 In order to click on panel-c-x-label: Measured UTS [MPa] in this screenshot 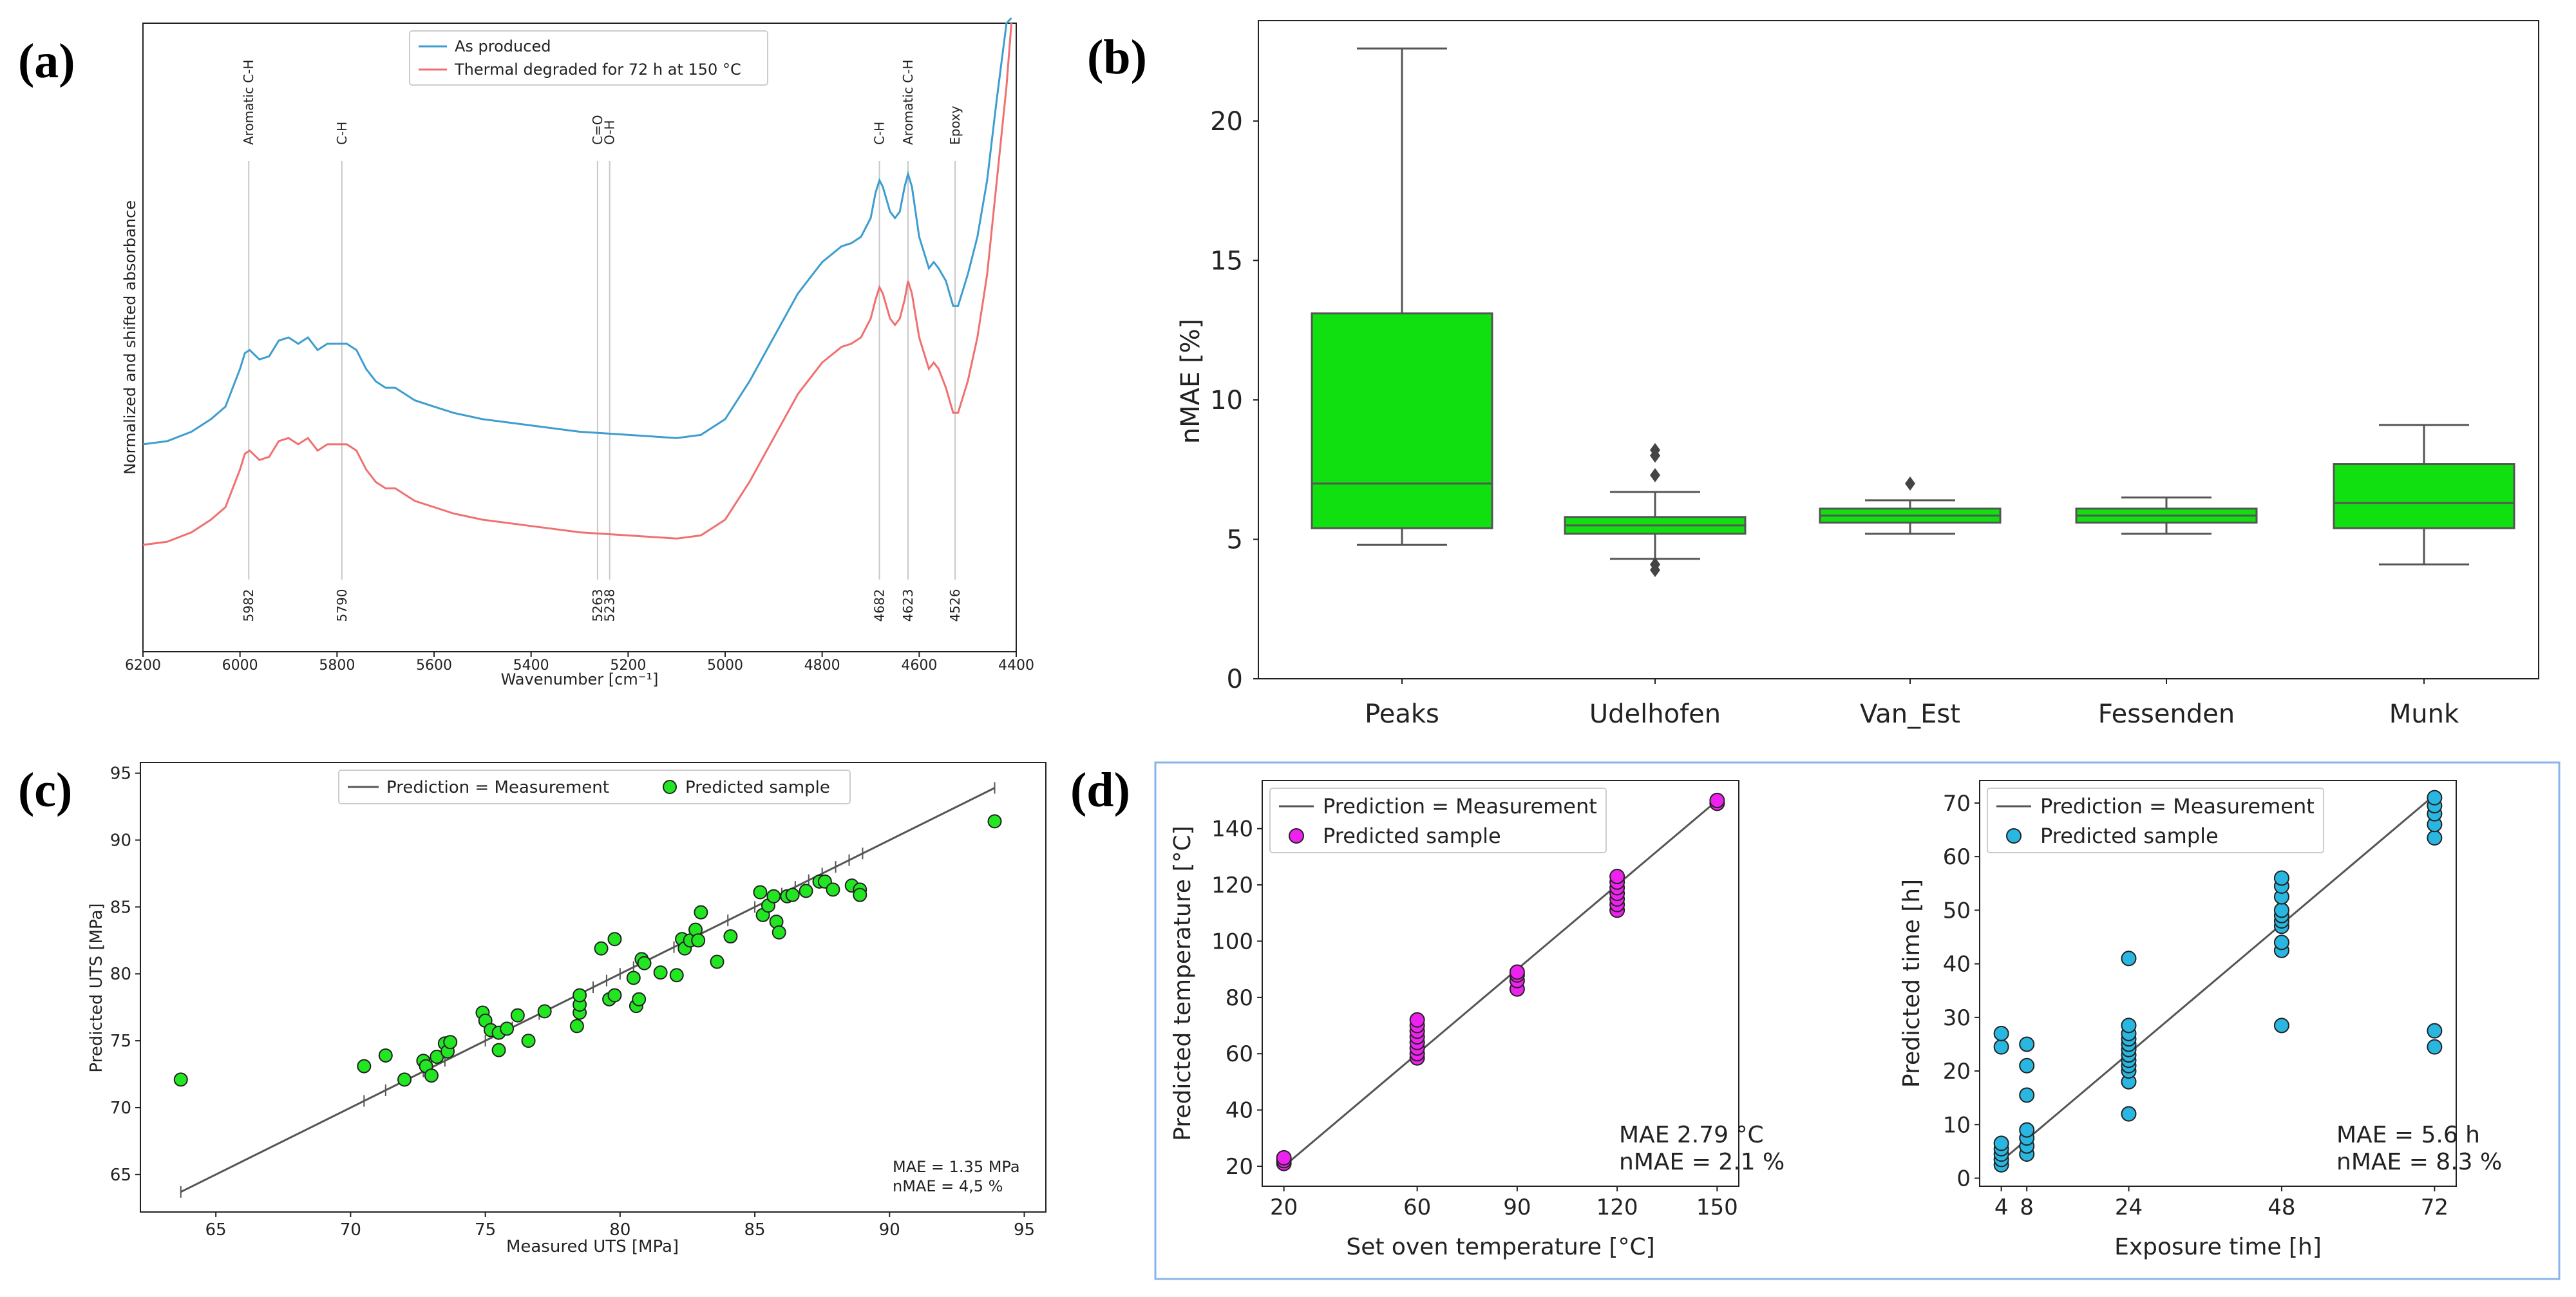, I will do `click(592, 1246)`.